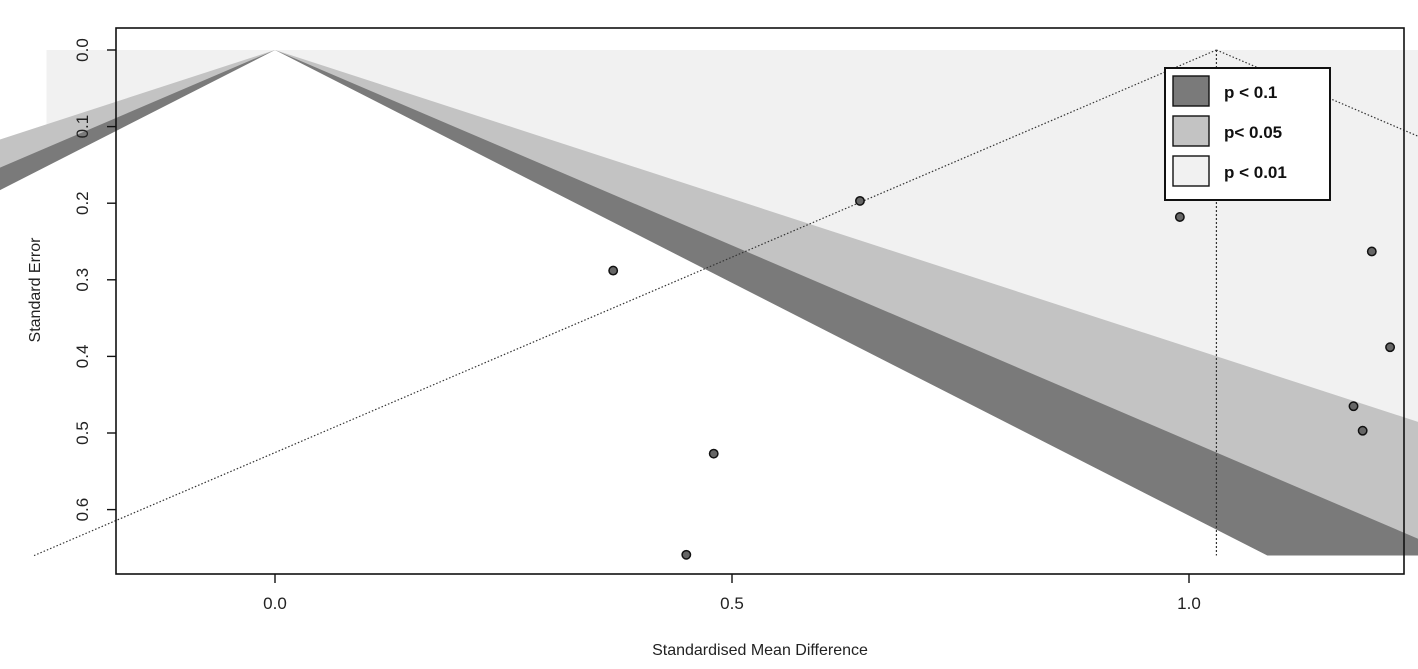 This screenshot has width=1418, height=669. Describe the element at coordinates (1253, 132) in the screenshot. I see `legend-label: p< 0.05` at that location.